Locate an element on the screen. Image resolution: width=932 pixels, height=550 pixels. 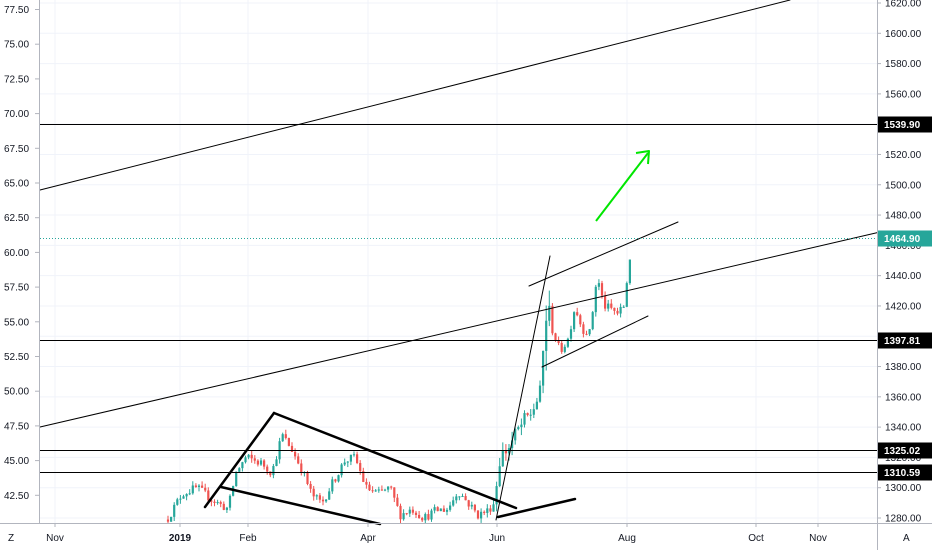
wedge-top-edge is located at coordinates (395, 460).